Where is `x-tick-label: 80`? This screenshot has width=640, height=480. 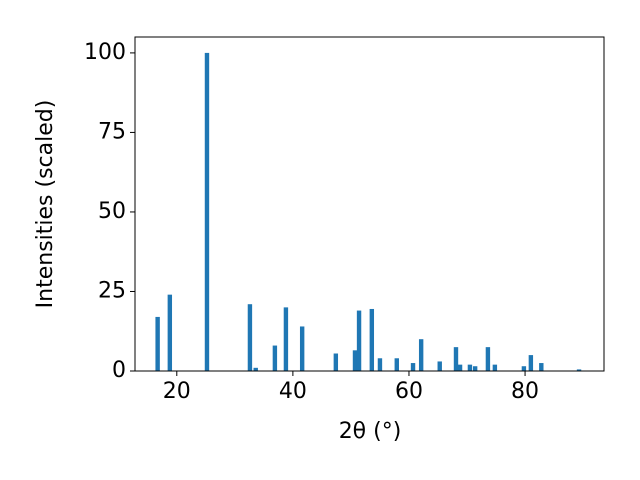 x-tick-label: 80 is located at coordinates (525, 391).